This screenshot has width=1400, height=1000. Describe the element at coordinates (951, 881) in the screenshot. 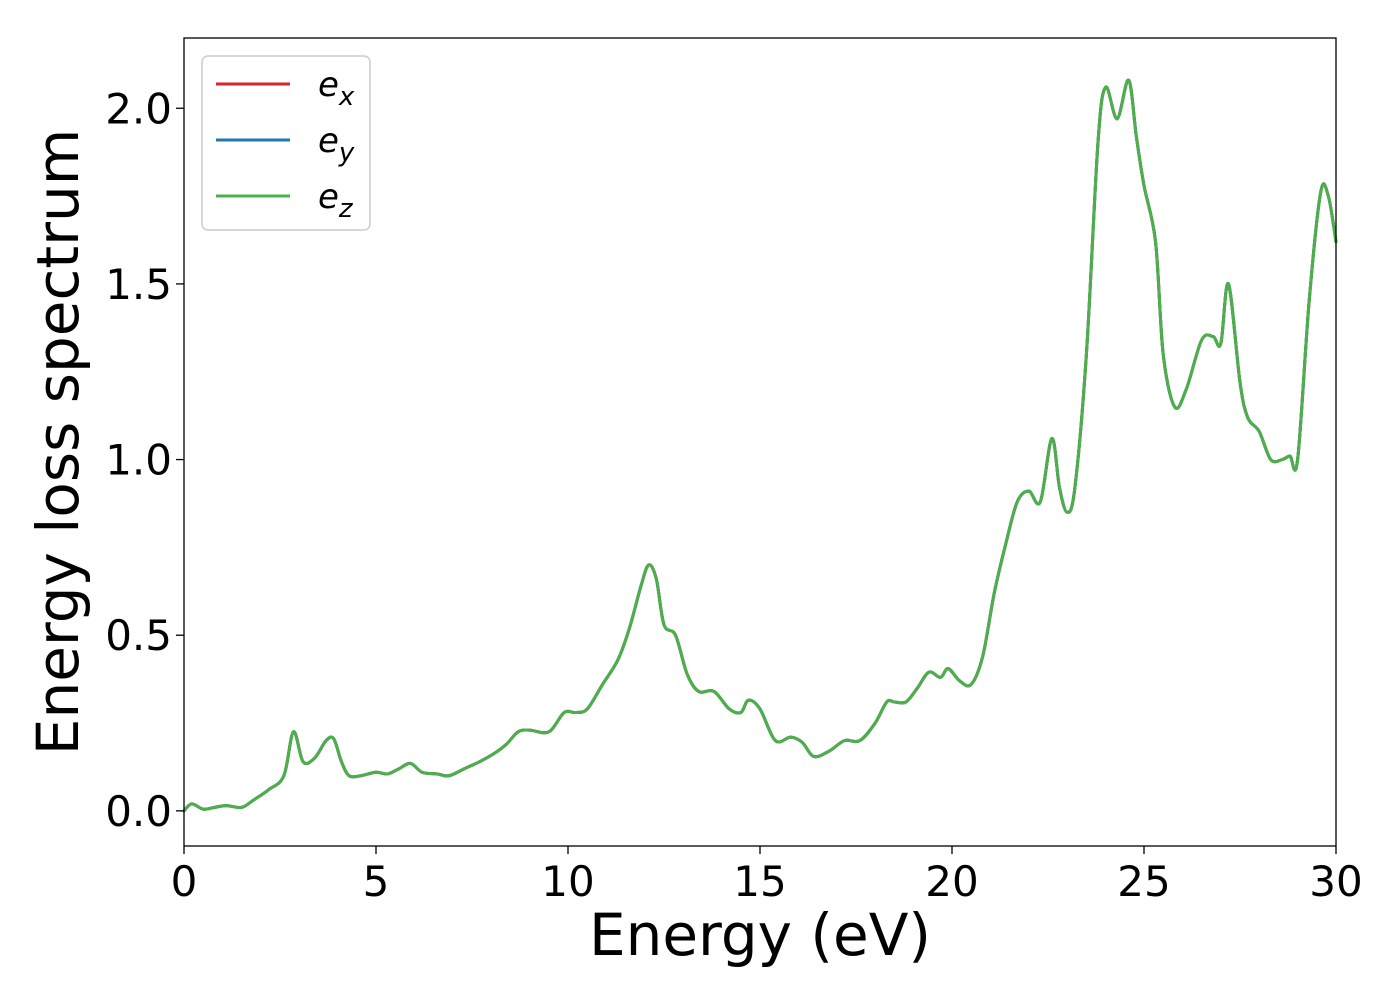

I see `x-tick-label: 20` at that location.